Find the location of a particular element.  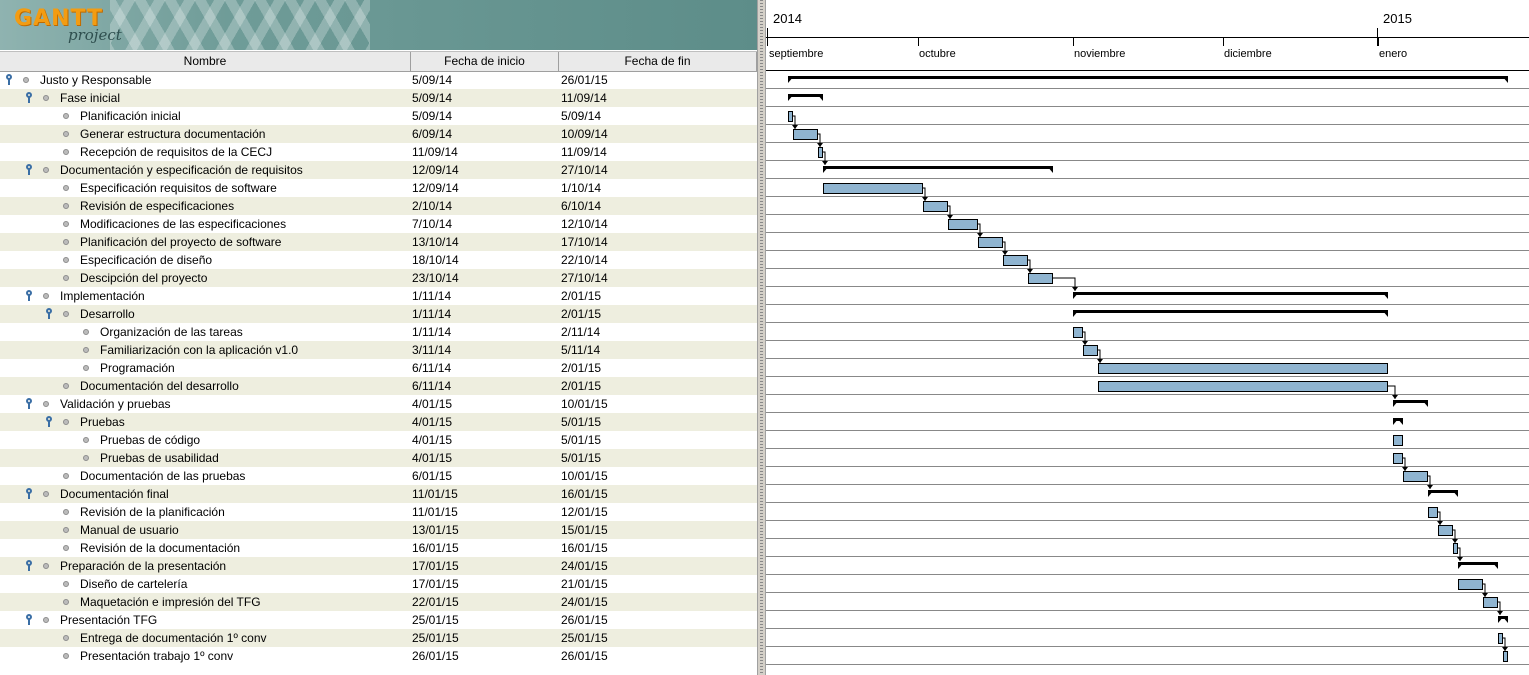

task-end-date: 2/11/14 is located at coordinates (581, 332).